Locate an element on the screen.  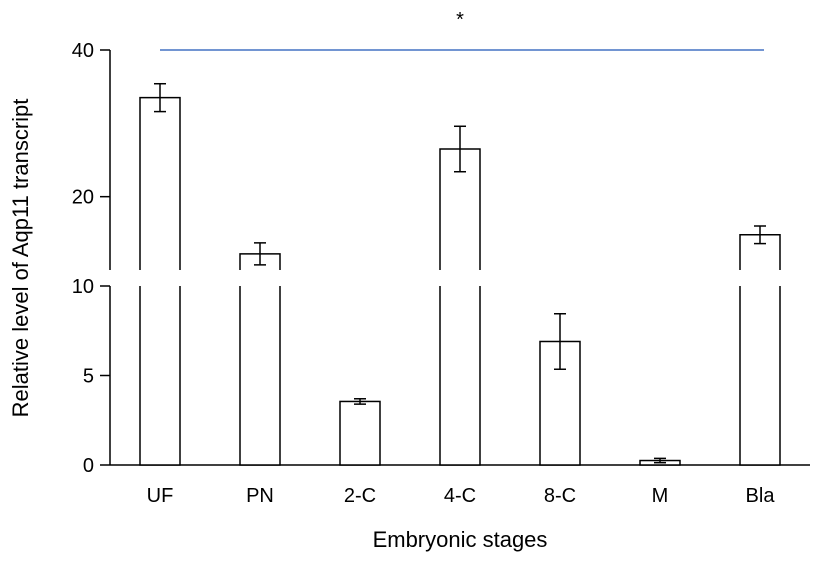
x-tick-label: 4-C is located at coordinates (460, 496).